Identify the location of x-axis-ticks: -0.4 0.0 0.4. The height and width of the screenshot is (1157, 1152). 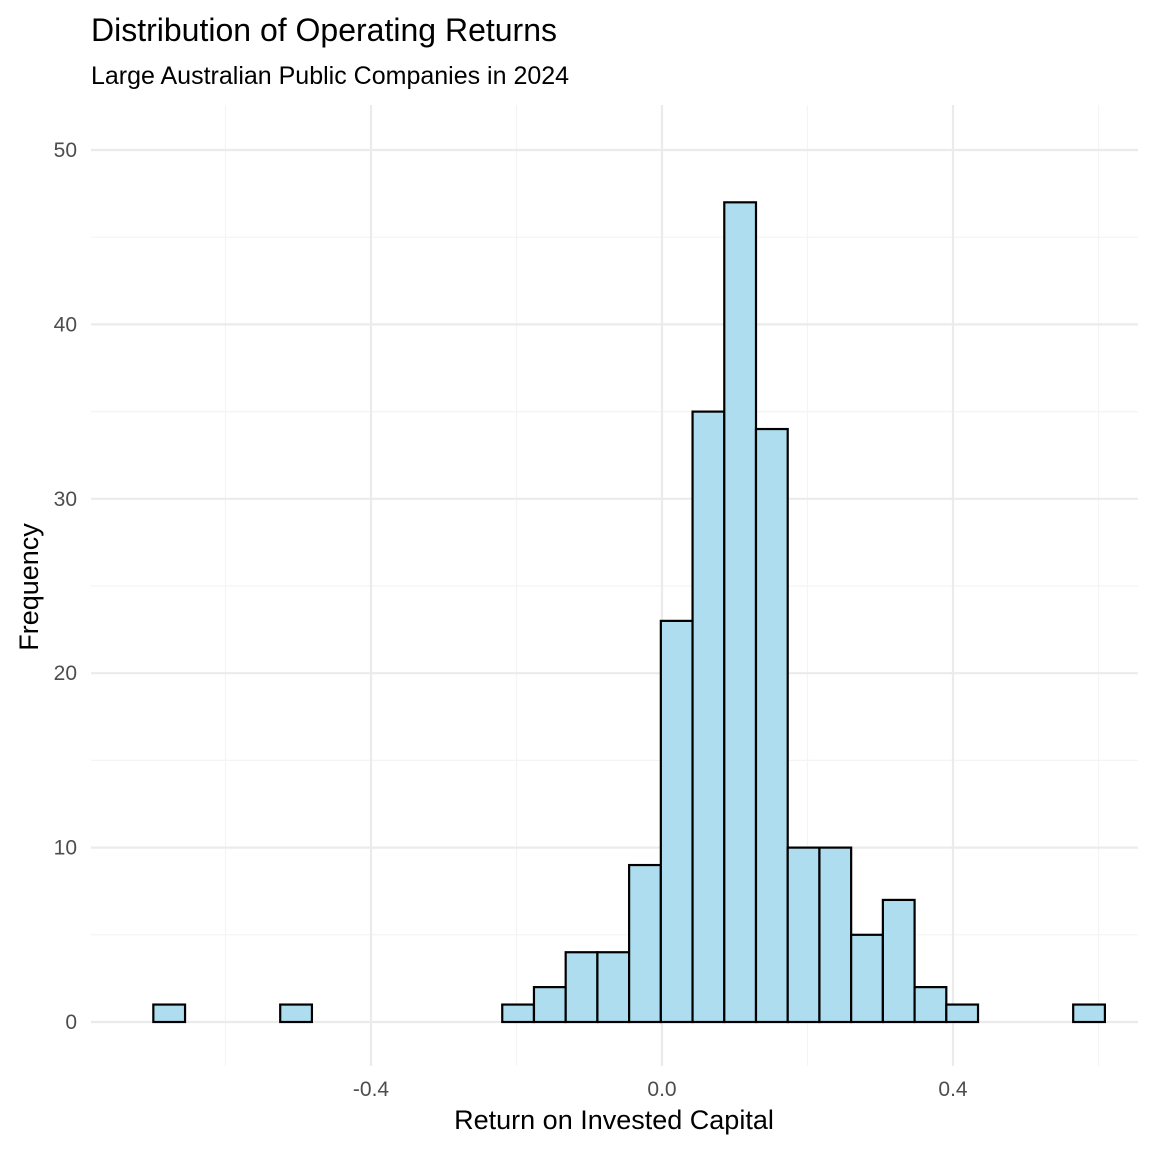
(660, 1089).